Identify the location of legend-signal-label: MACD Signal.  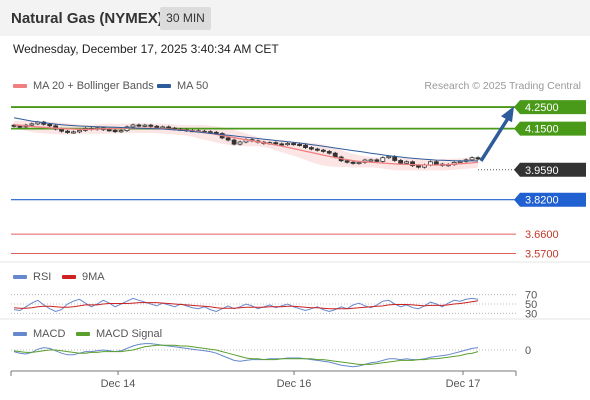
(129, 334).